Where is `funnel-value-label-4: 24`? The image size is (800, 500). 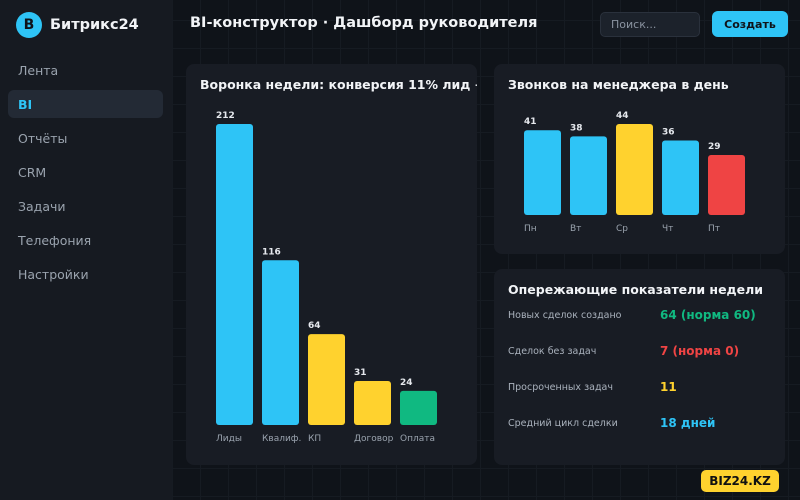 funnel-value-label-4: 24 is located at coordinates (406, 383).